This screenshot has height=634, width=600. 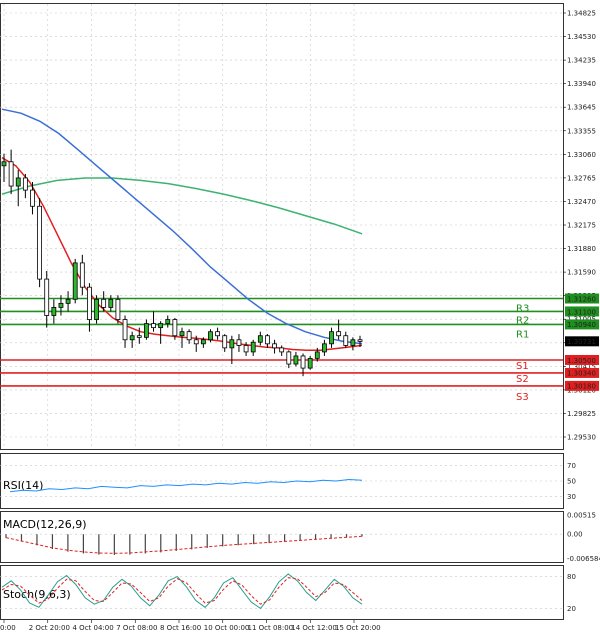 I want to click on stoch-panel: Stoch(9,6,3) 80 20, so click(x=288, y=592).